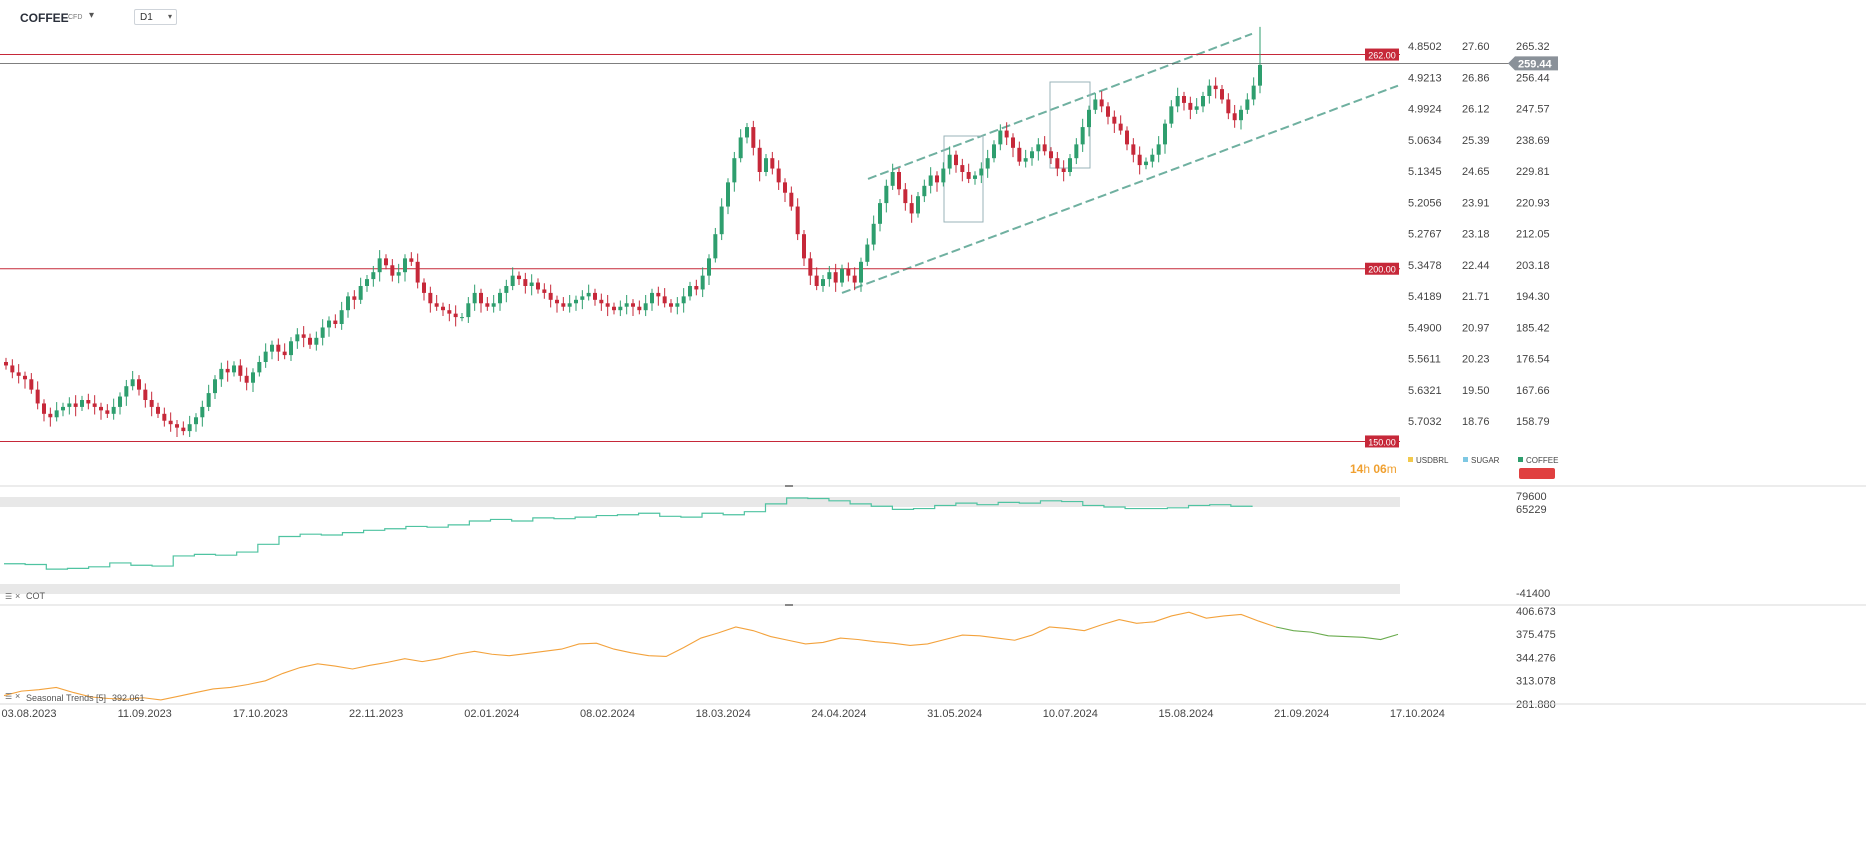 The height and width of the screenshot is (865, 1866). What do you see at coordinates (1425, 78) in the screenshot?
I see `usdbrl-axis-label: 4.9213` at bounding box center [1425, 78].